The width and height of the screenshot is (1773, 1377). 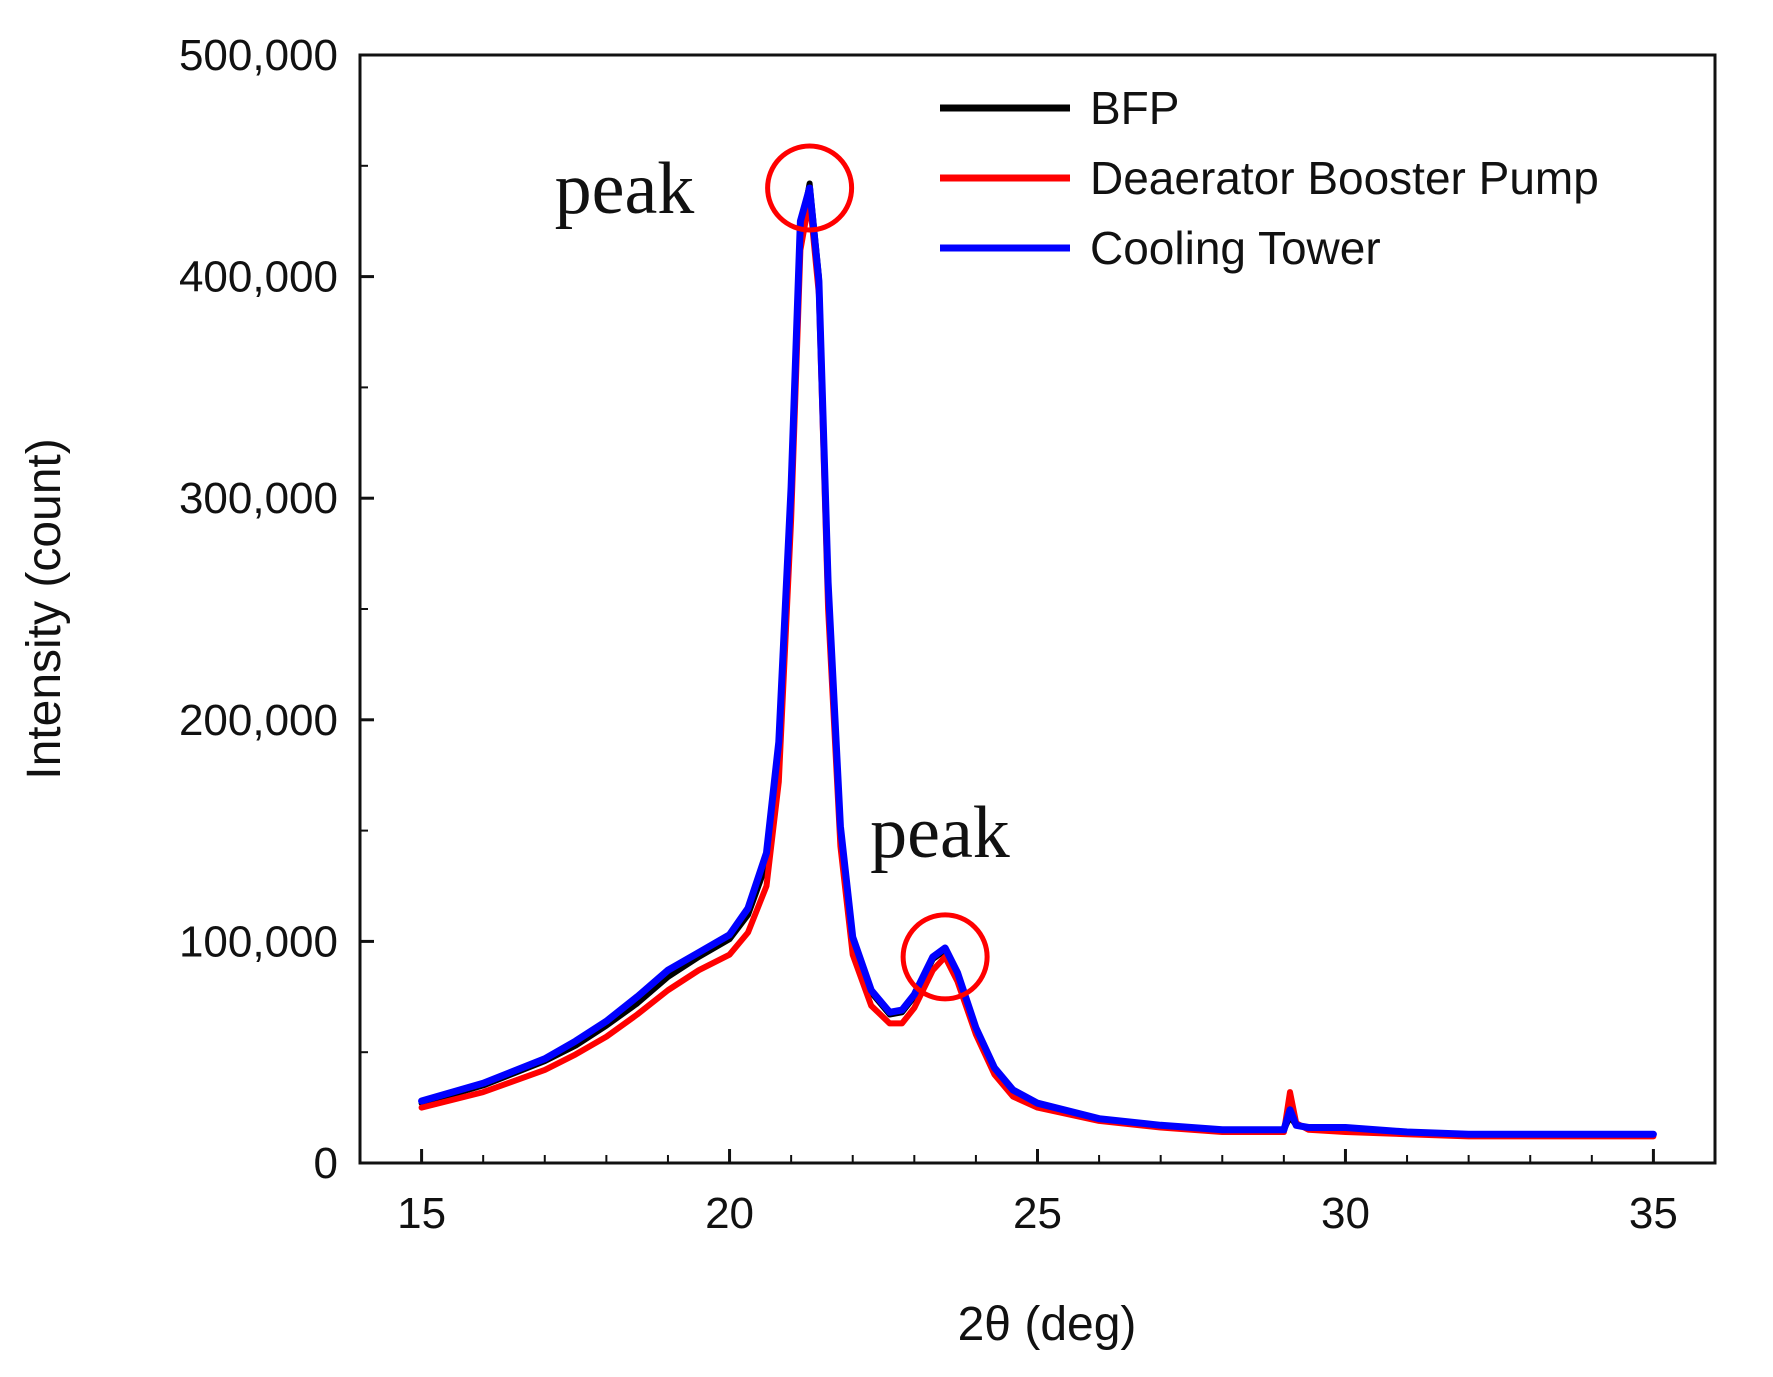 What do you see at coordinates (258, 498) in the screenshot?
I see `y-tick-label: 300,000` at bounding box center [258, 498].